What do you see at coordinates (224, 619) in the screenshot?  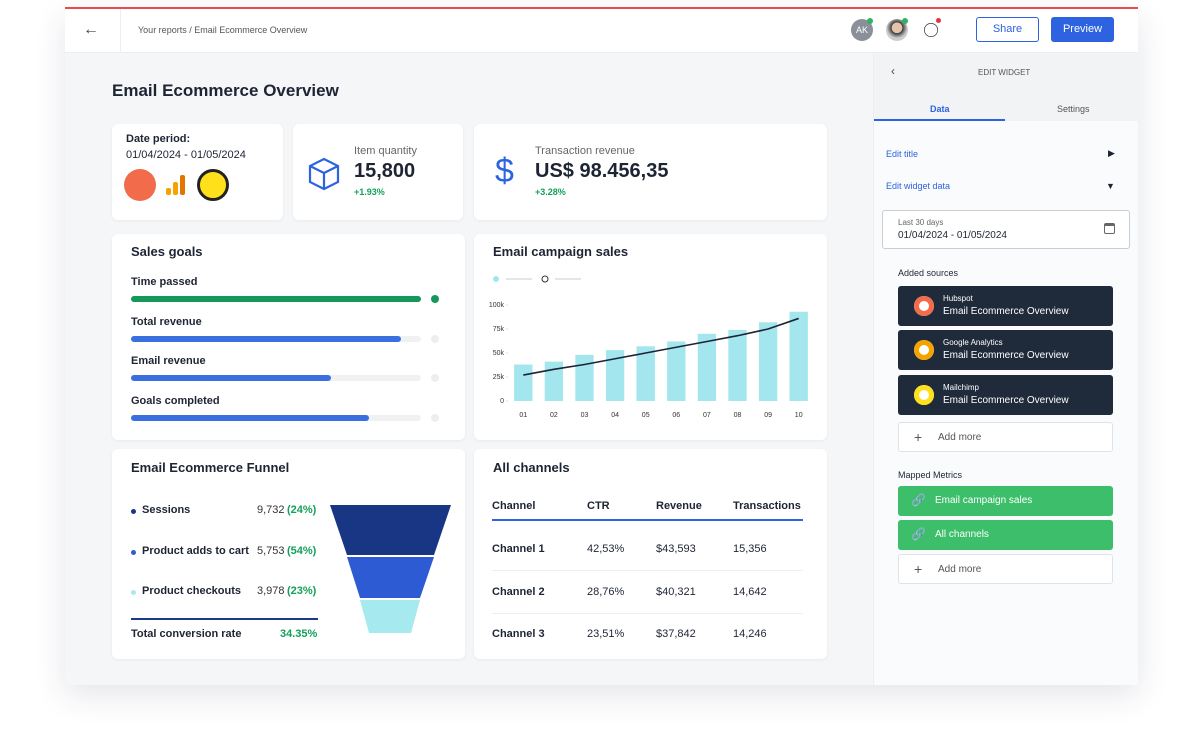 I see `total-divider` at bounding box center [224, 619].